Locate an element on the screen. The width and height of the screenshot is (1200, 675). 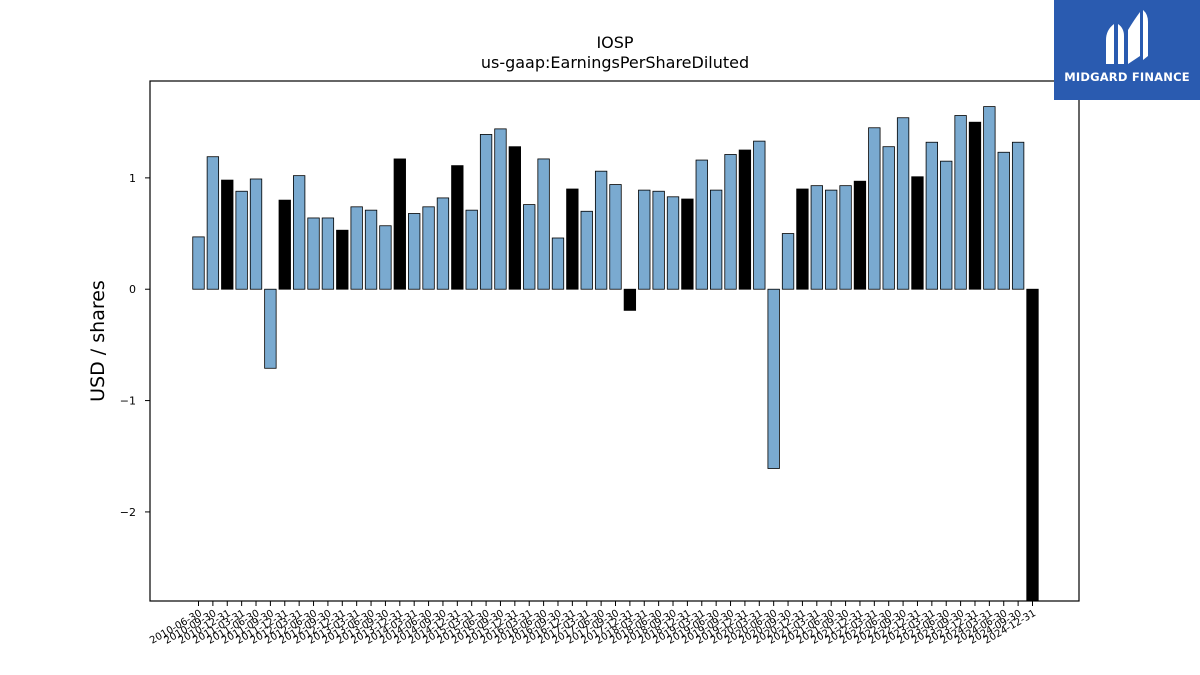
y-ticks: 1 0 −1 −2 is located at coordinates (135, 345).